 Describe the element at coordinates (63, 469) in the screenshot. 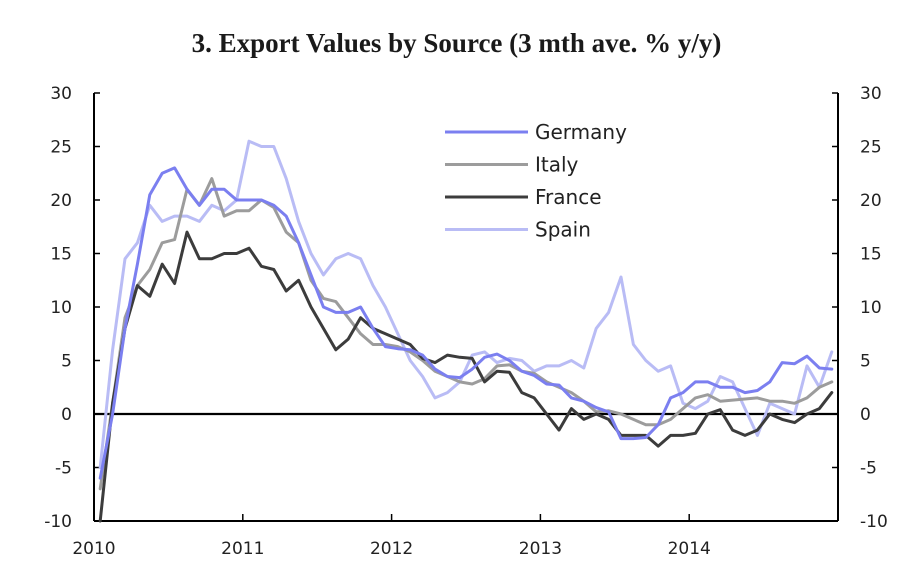

I see `y-tick-label-left: -5` at that location.